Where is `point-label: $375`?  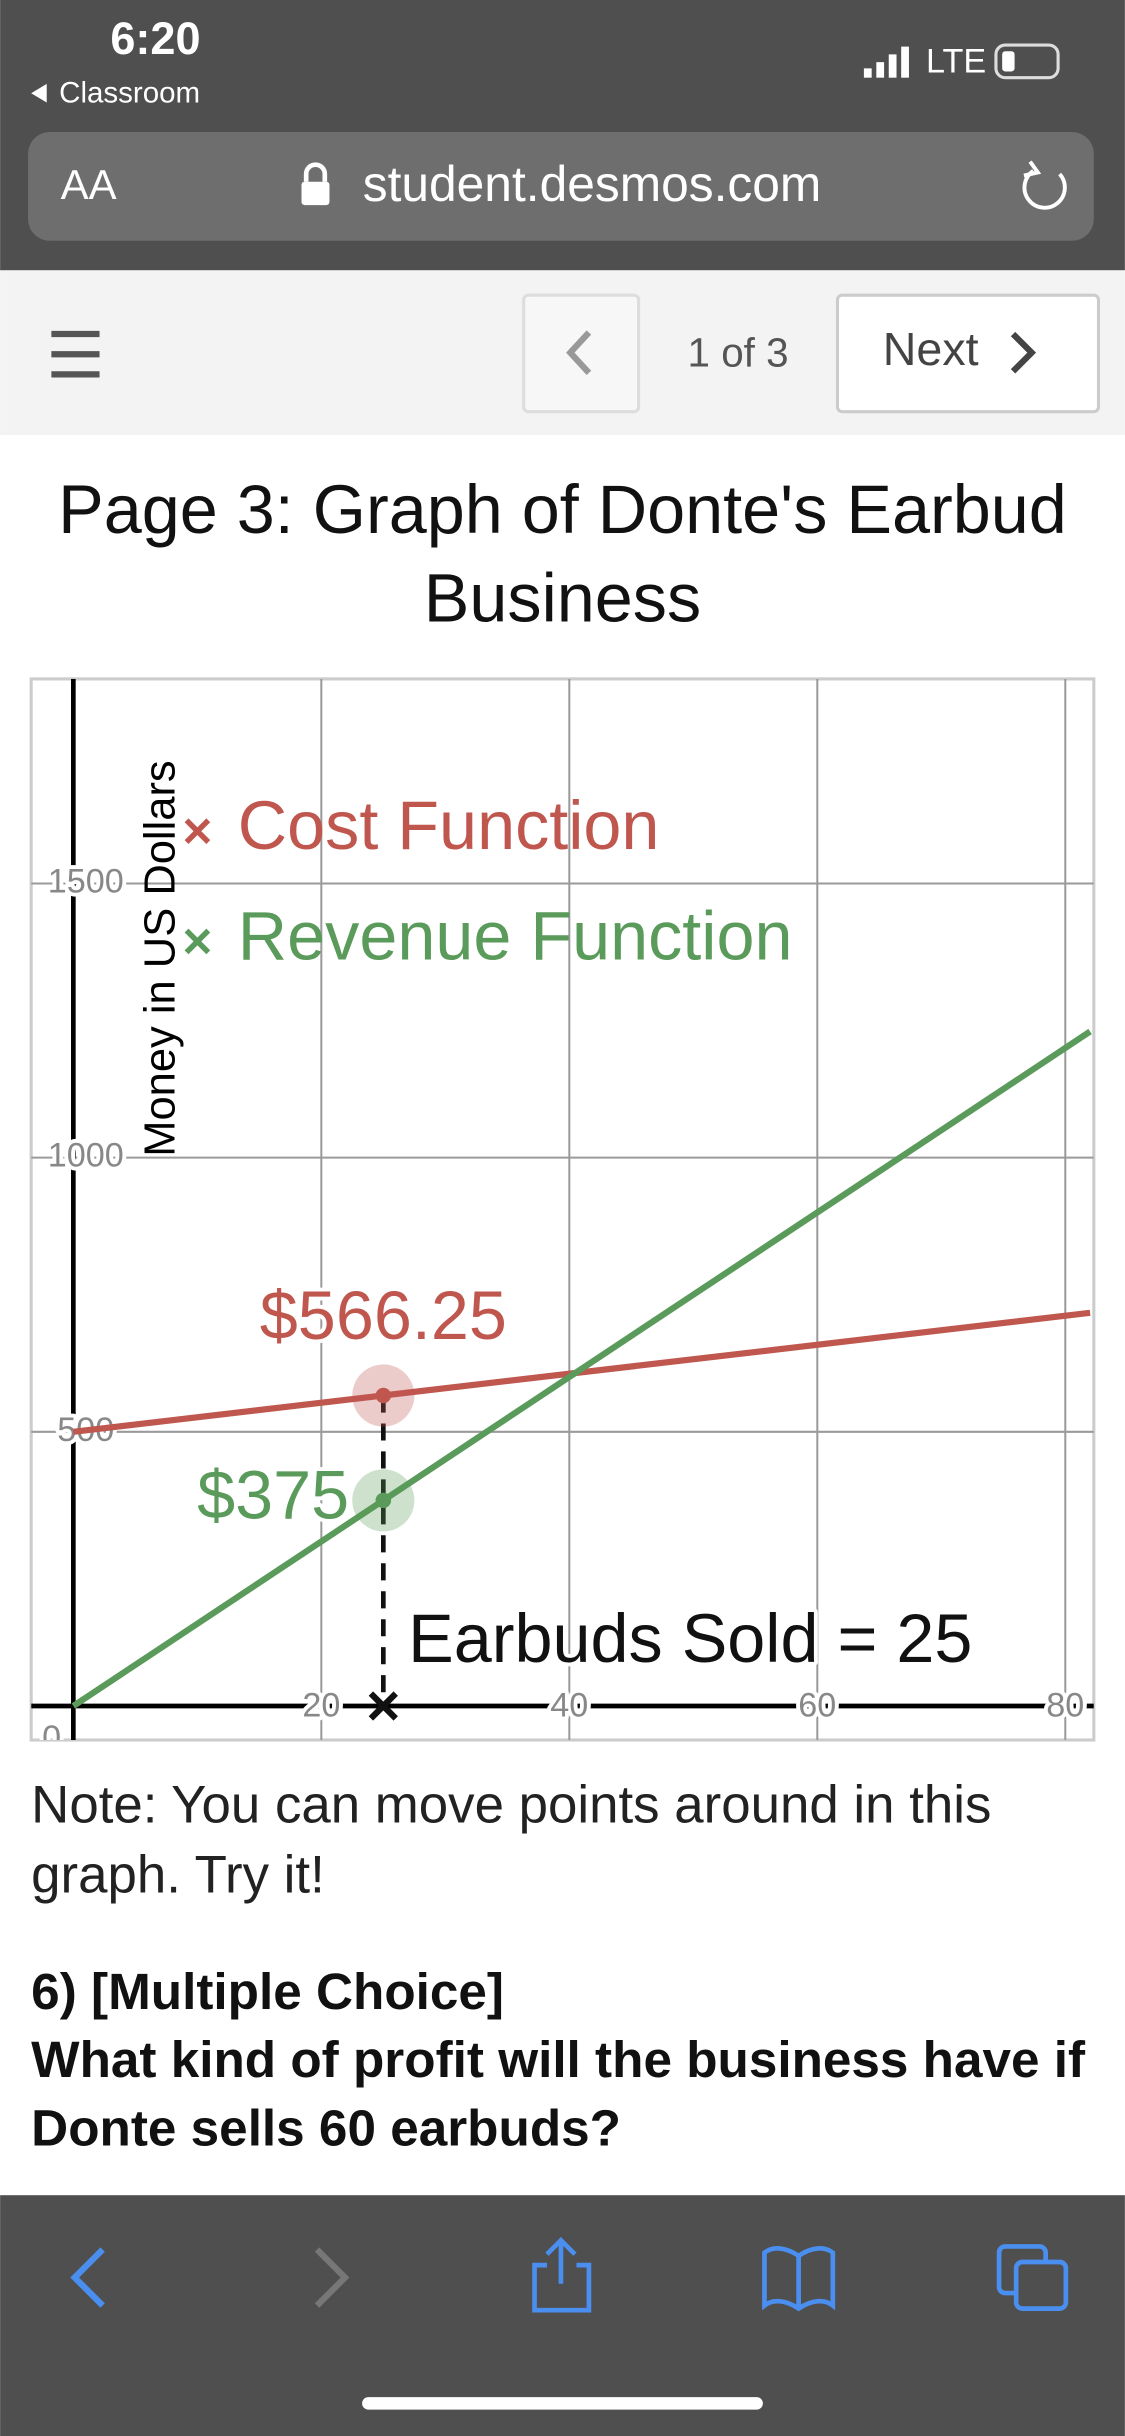
point-label: $375 is located at coordinates (273, 1495).